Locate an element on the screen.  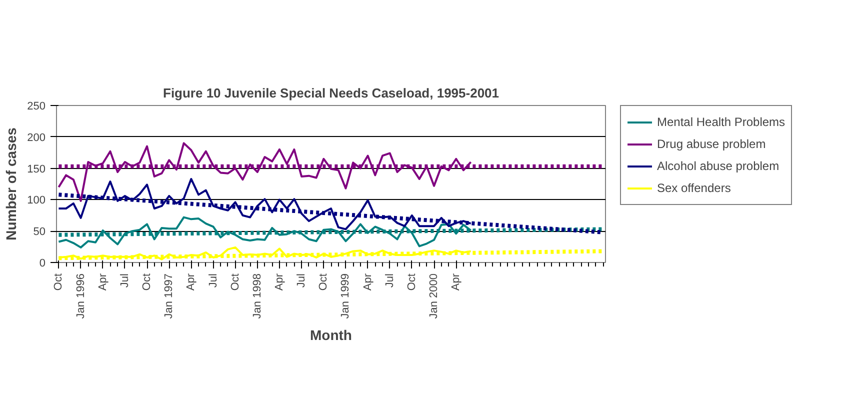
x-tick-label: Jan 1999 is located at coordinates (346, 296).